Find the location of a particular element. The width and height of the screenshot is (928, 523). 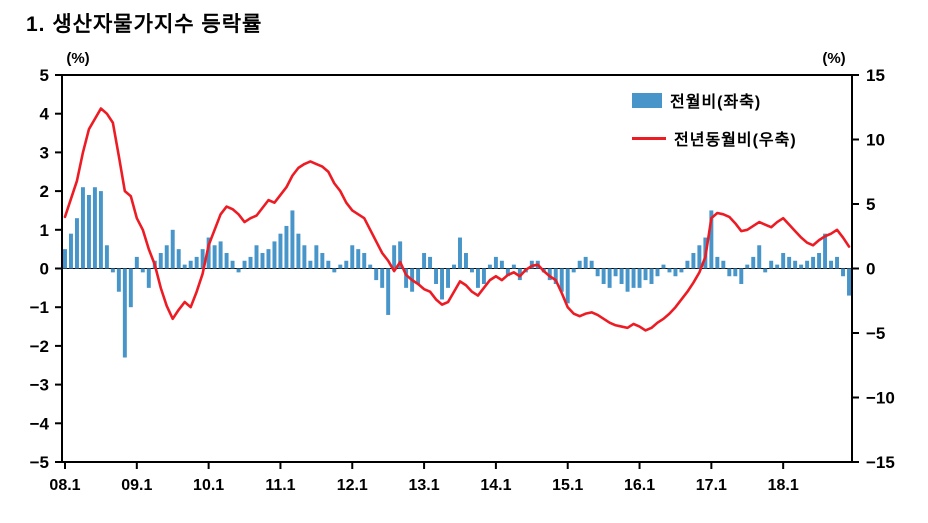

right-tick-label: 10 is located at coordinates (875, 140).